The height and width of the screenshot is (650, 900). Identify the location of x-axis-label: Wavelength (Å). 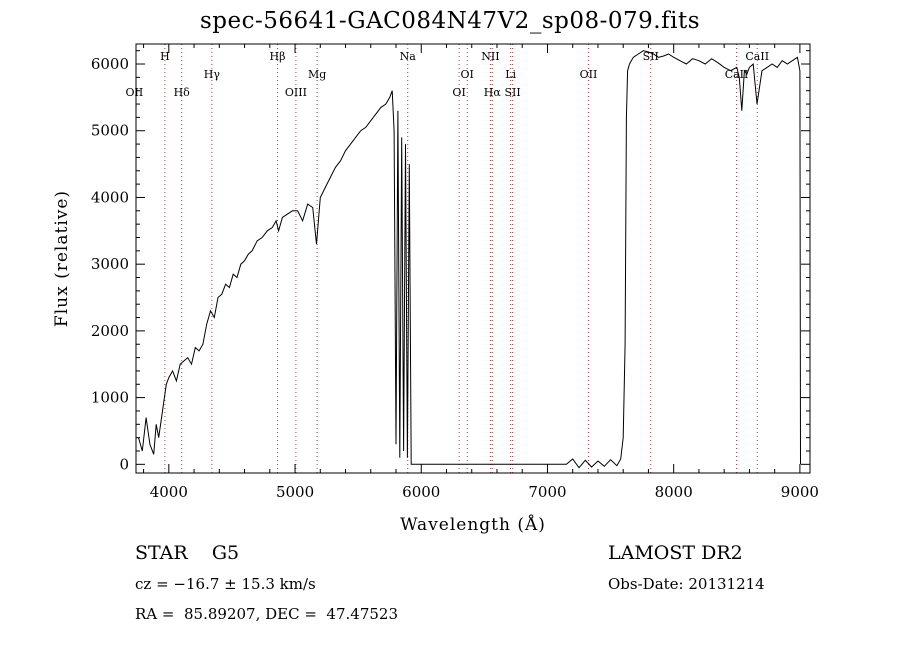
(473, 524).